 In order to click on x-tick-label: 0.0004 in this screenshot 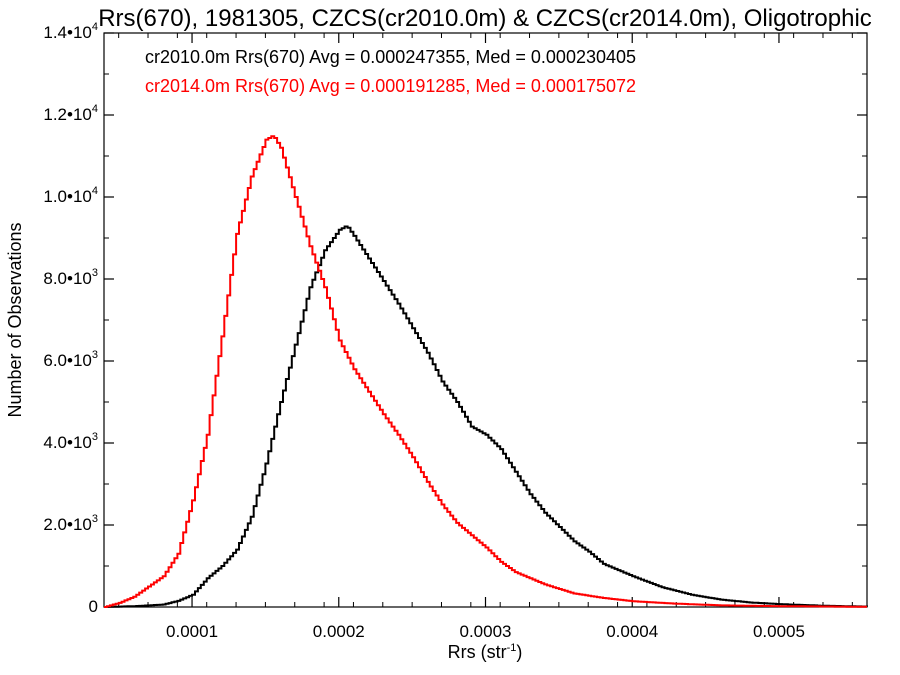, I will do `click(632, 631)`.